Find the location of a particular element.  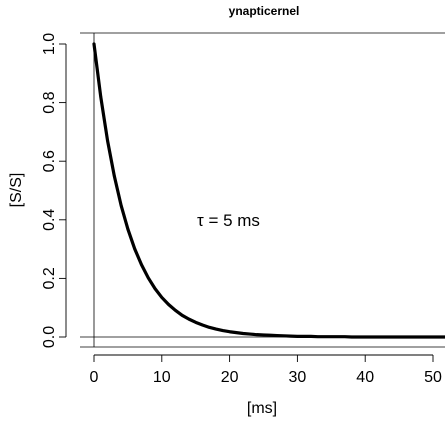

y-tick-label: 0.6 is located at coordinates (49, 161).